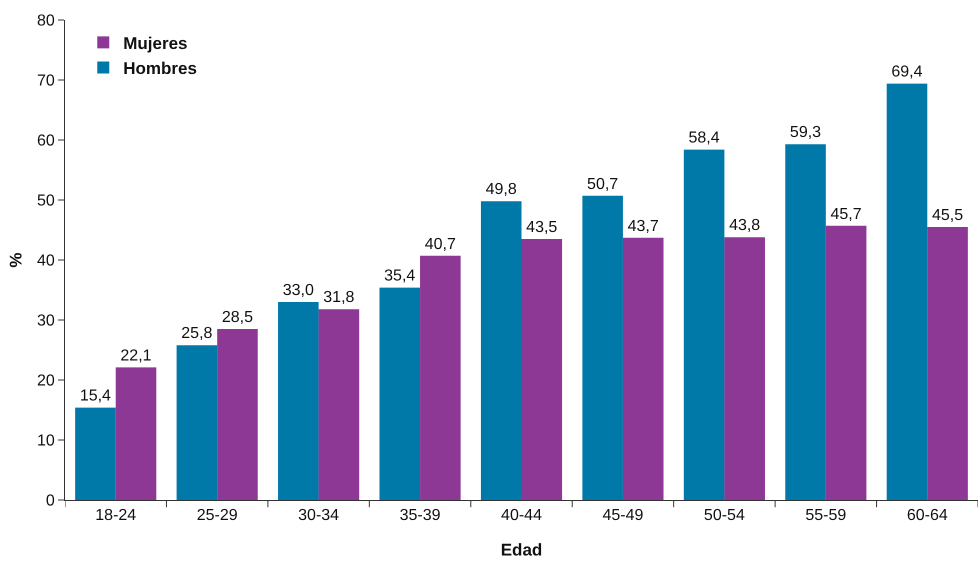  Describe the element at coordinates (643, 226) in the screenshot. I see `data-label: 43,7` at that location.